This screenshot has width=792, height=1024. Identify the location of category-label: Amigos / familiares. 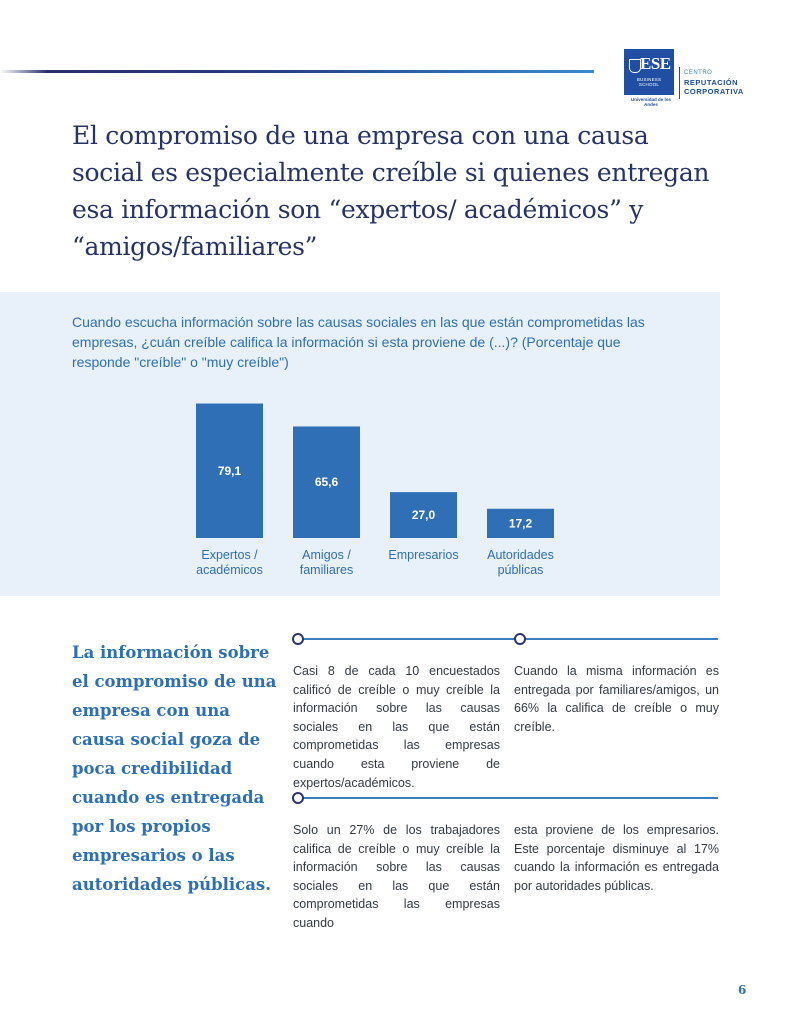
(327, 562).